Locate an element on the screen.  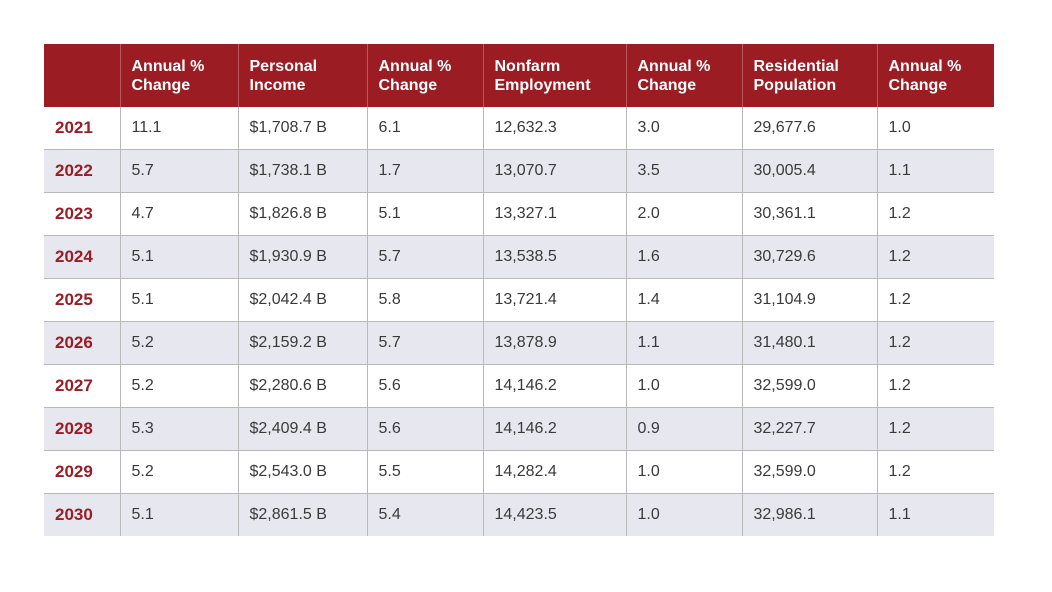
population-change-cell: 1.0 is located at coordinates (935, 128).